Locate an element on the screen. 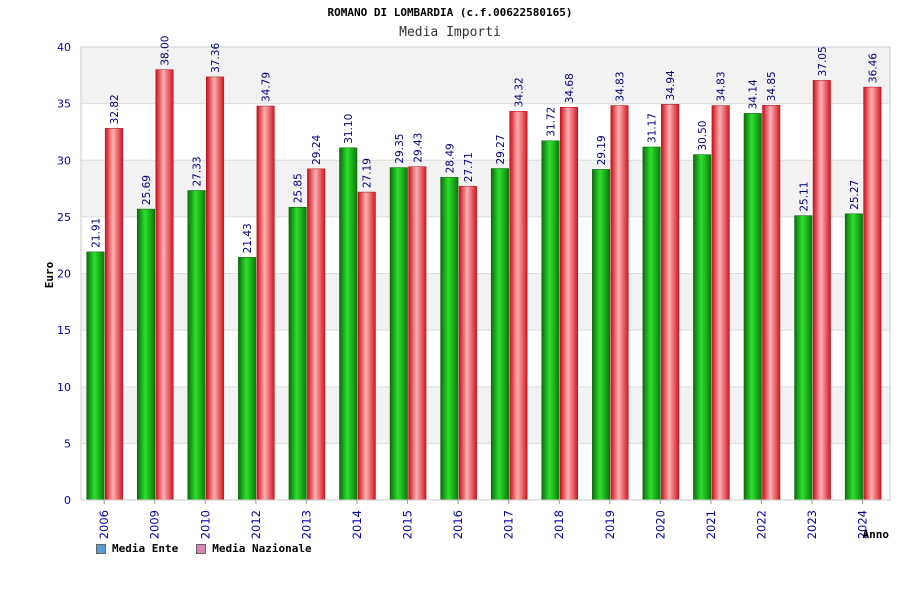 Image resolution: width=900 pixels, height=600 pixels. x-tick-label: 2009 is located at coordinates (155, 524).